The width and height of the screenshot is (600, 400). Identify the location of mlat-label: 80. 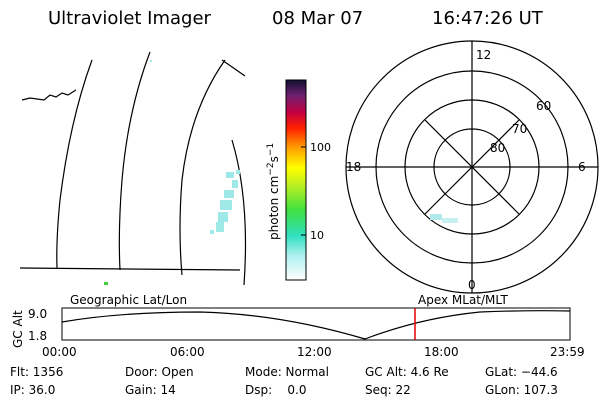
(497, 148).